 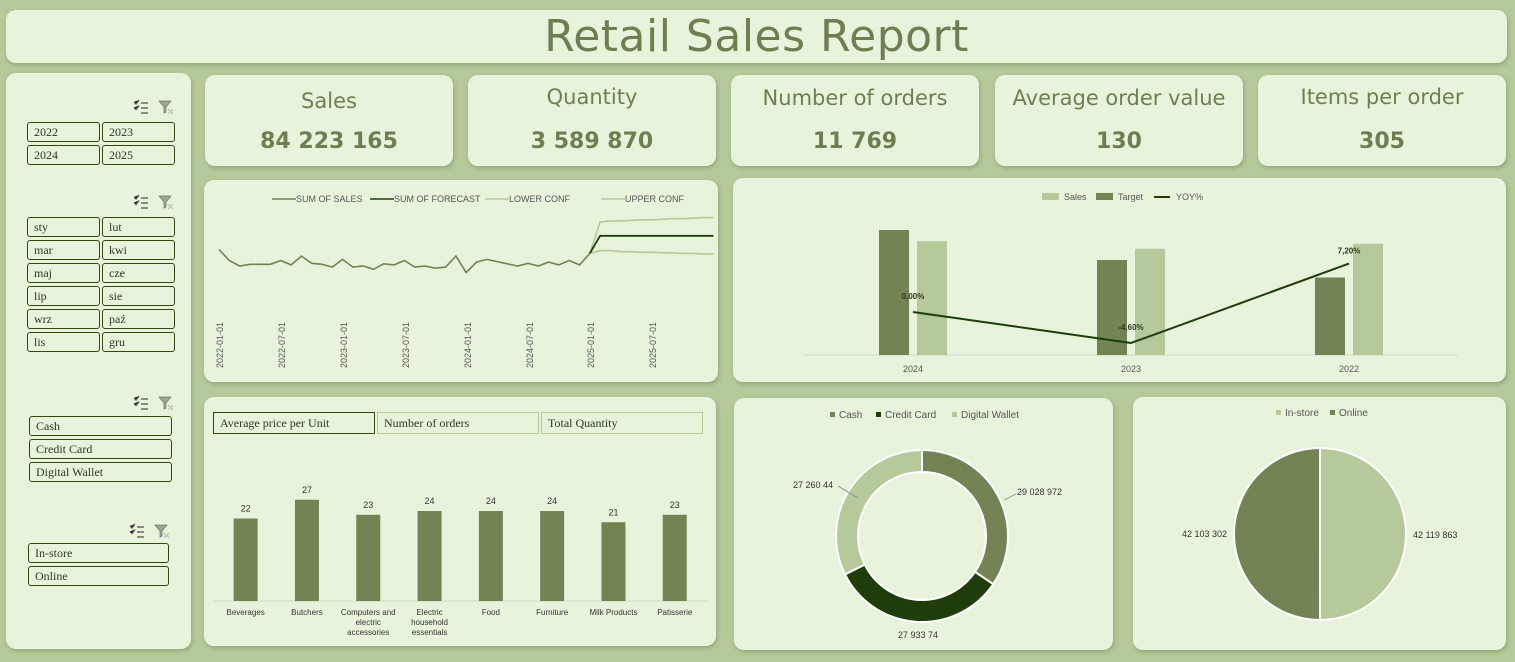 What do you see at coordinates (63, 227) in the screenshot?
I see `month-chip-sty: sty` at bounding box center [63, 227].